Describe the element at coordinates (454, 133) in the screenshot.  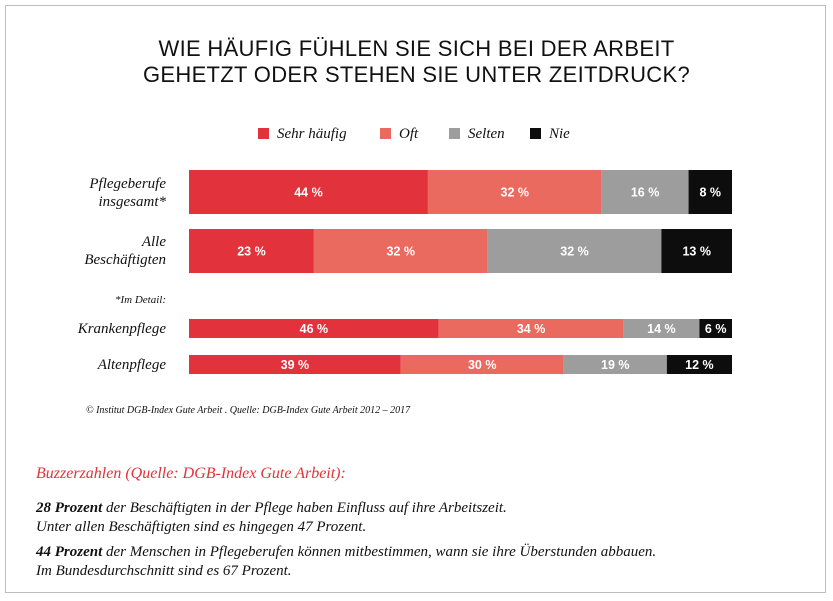
I see `legend-swatch-selten` at that location.